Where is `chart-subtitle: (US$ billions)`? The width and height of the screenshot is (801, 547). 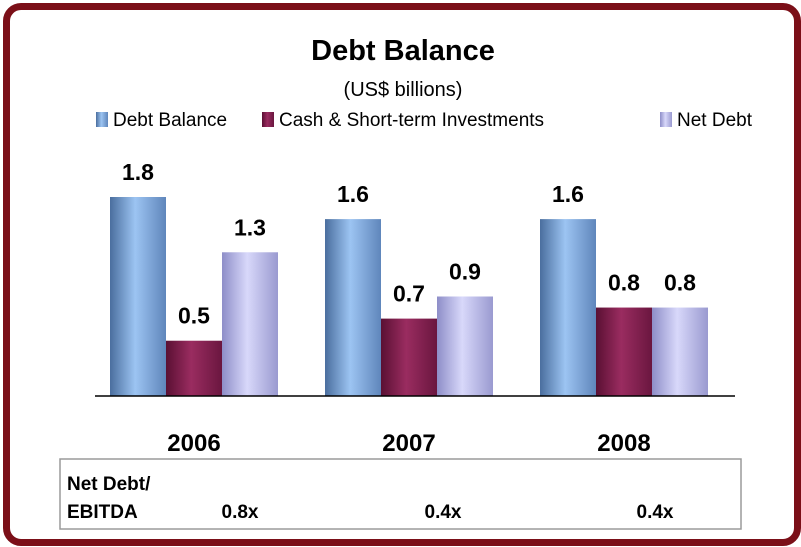
chart-subtitle: (US$ billions) is located at coordinates (403, 90).